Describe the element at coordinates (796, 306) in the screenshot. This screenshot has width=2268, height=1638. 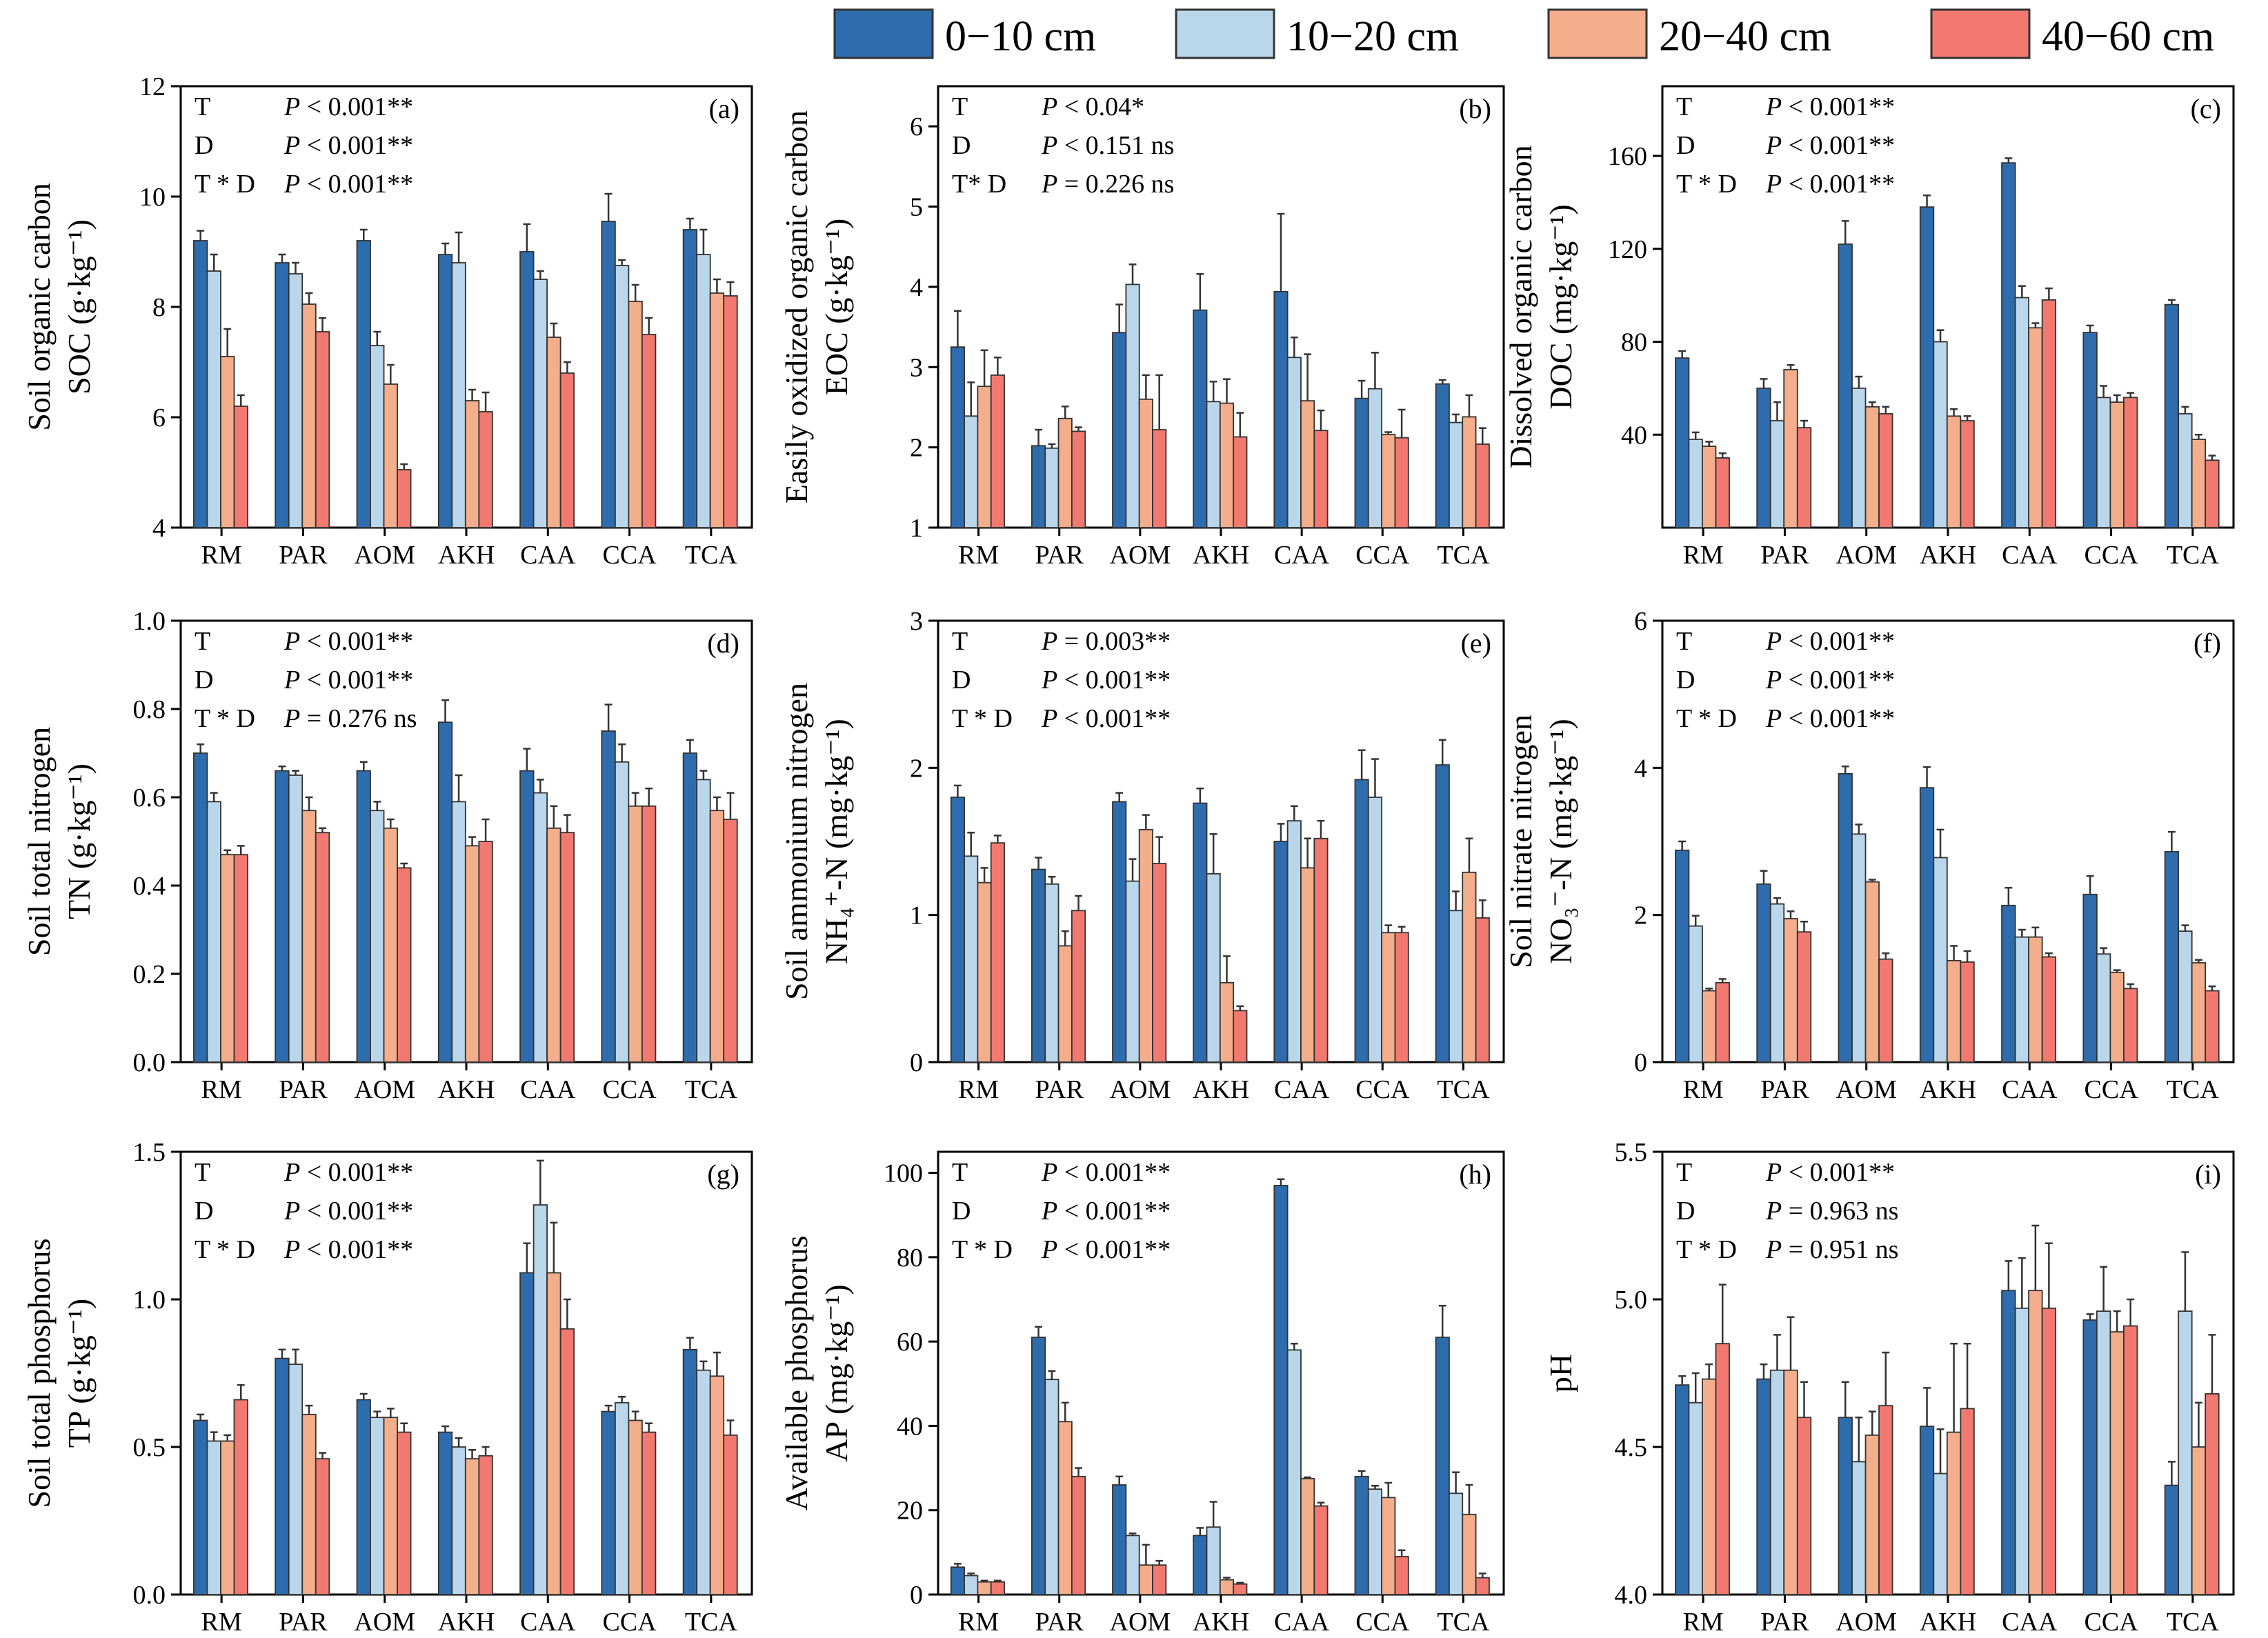
I see `y-axis-label-line1: Easily oxidized organic carbon` at that location.